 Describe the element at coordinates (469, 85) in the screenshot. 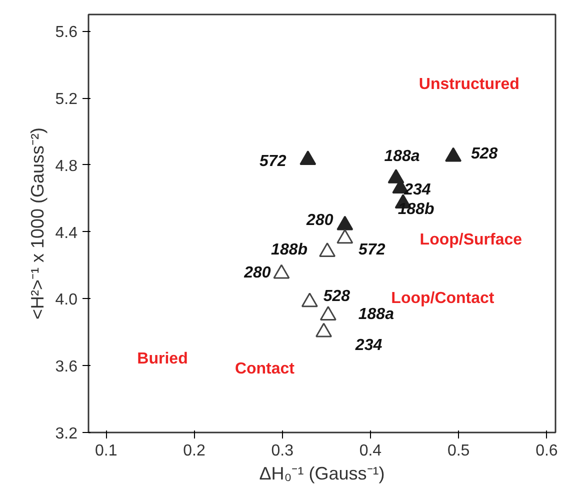

I see `annotation: Unstructured` at that location.